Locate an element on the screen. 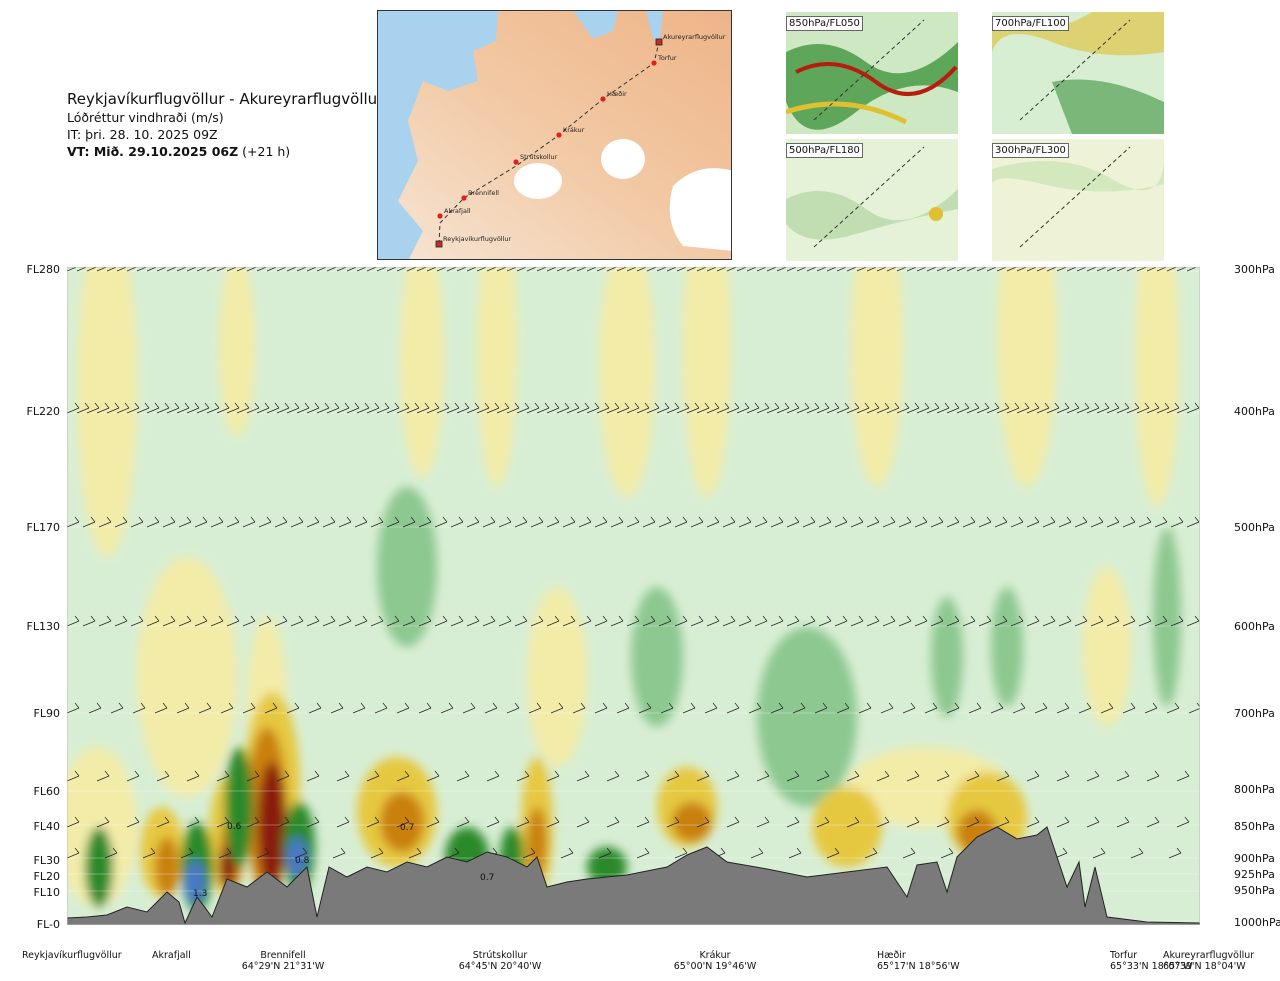 The height and width of the screenshot is (981, 1280). station-name: Krákur is located at coordinates (715, 955).